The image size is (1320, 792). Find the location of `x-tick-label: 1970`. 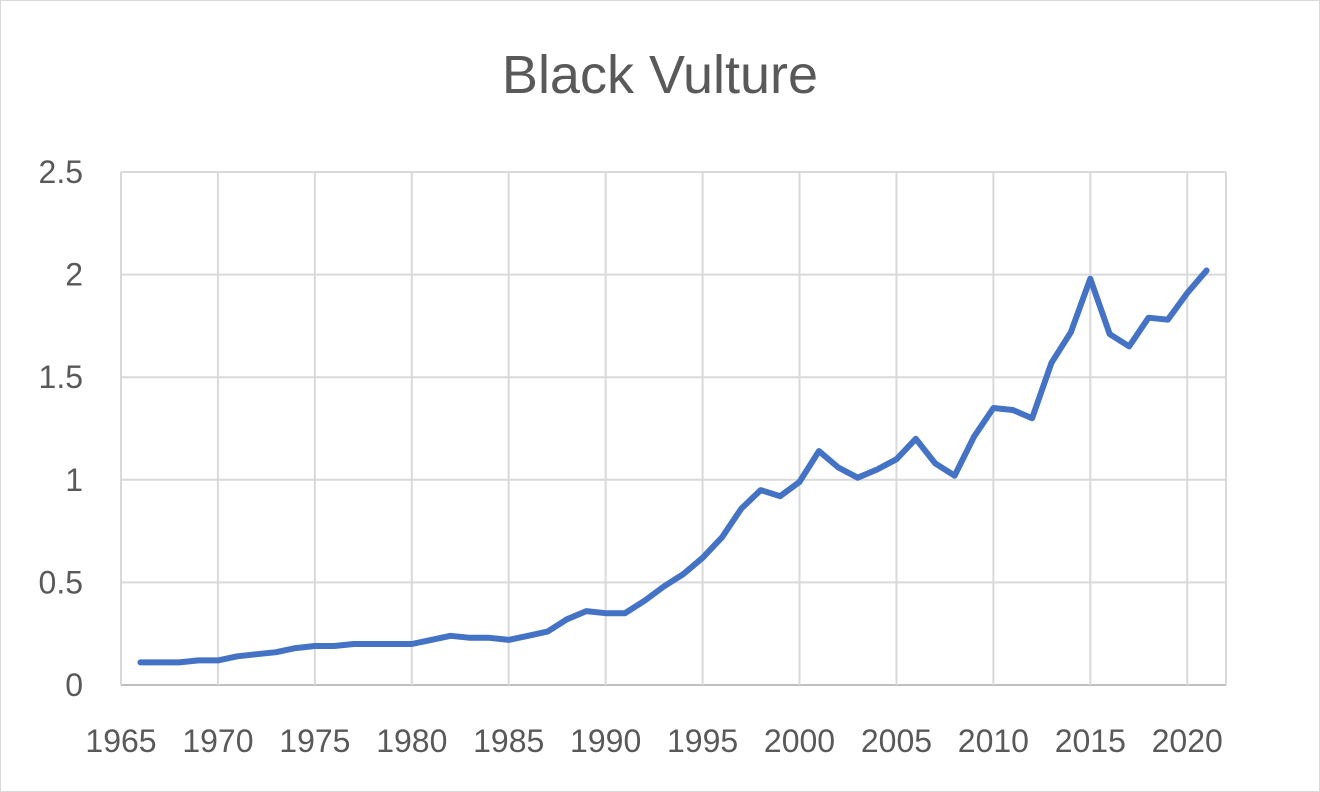

x-tick-label: 1970 is located at coordinates (217, 741).